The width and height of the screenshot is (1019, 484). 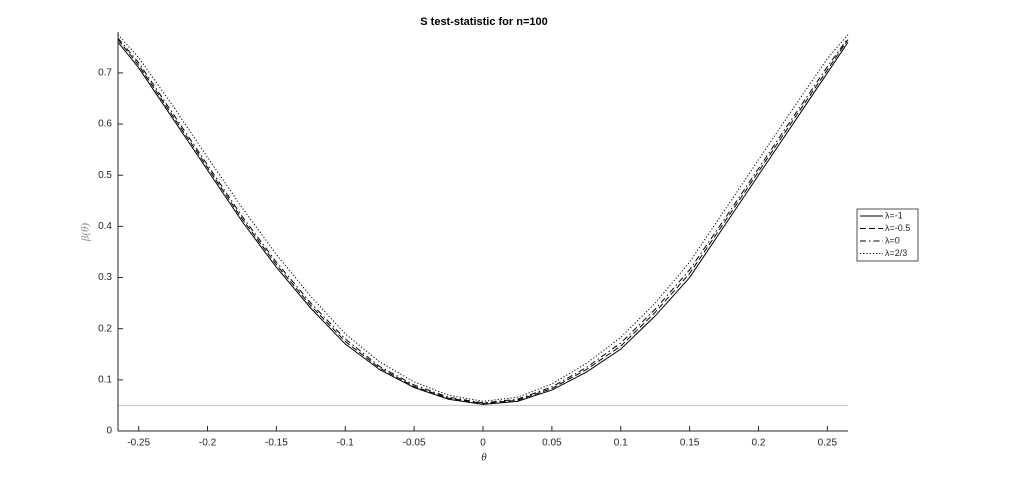 I want to click on y-tick-label: 0.4, so click(x=105, y=226).